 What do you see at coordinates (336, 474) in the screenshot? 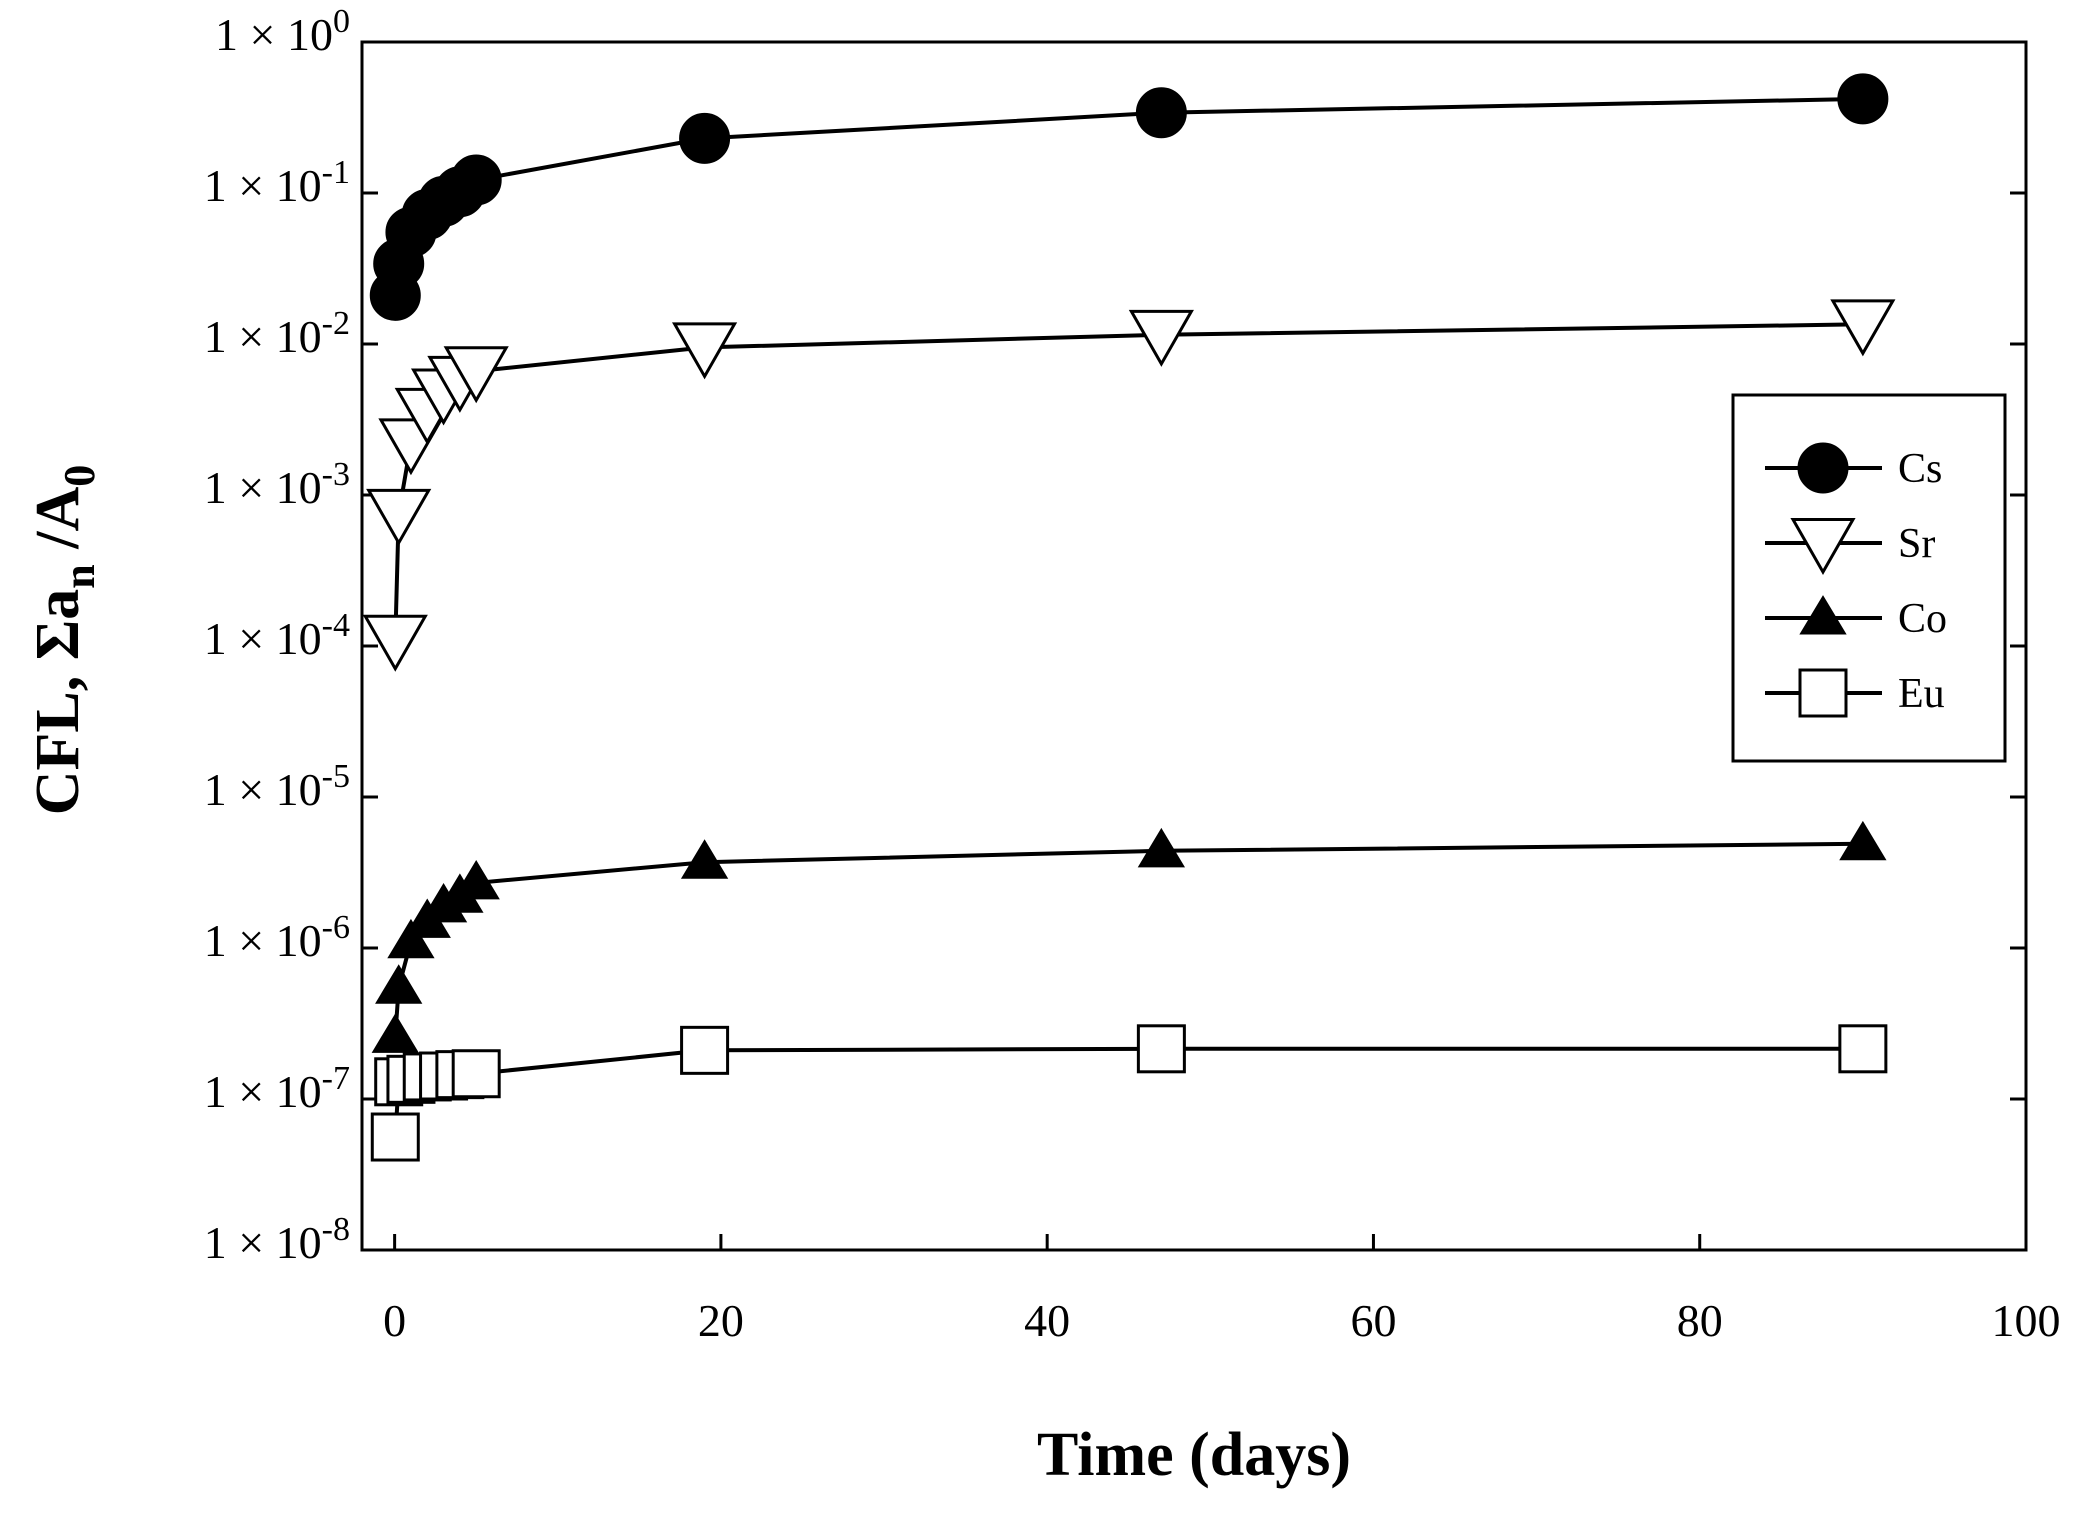
I see `y-tick-label-exponent: -3` at bounding box center [336, 474].